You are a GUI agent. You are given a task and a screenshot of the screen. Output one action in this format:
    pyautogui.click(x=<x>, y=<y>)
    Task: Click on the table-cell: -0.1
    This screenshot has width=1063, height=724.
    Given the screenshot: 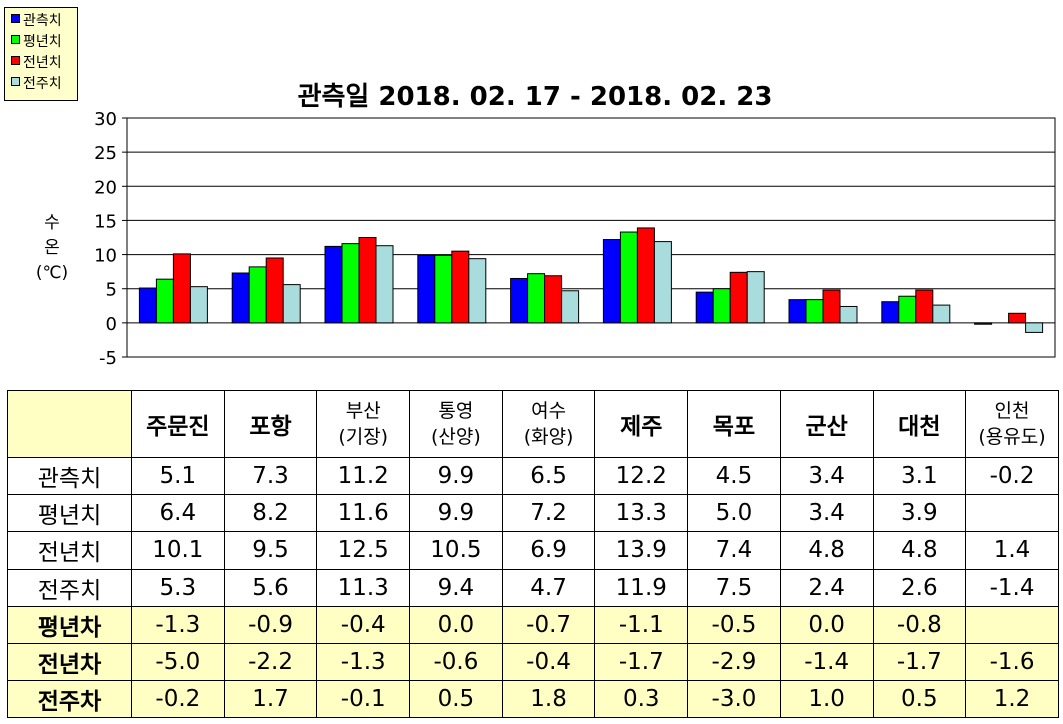 What is the action you would take?
    pyautogui.click(x=363, y=699)
    